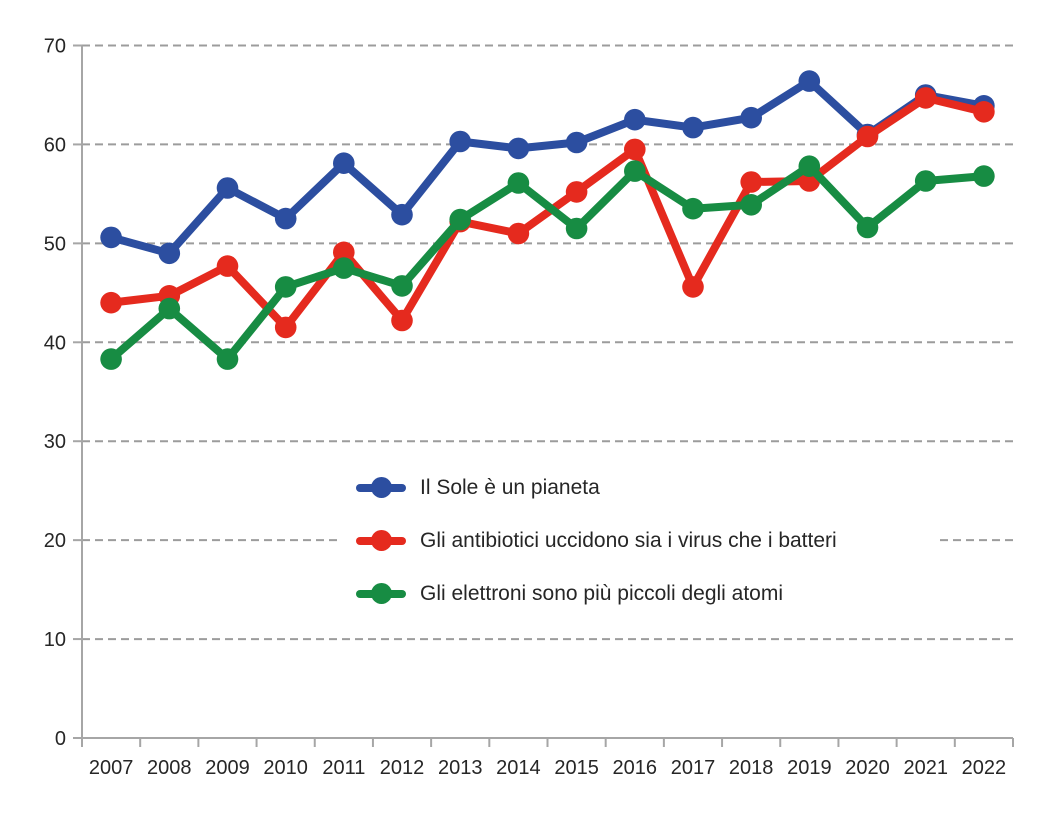  Describe the element at coordinates (55, 343) in the screenshot. I see `y-tick-label: 40` at that location.